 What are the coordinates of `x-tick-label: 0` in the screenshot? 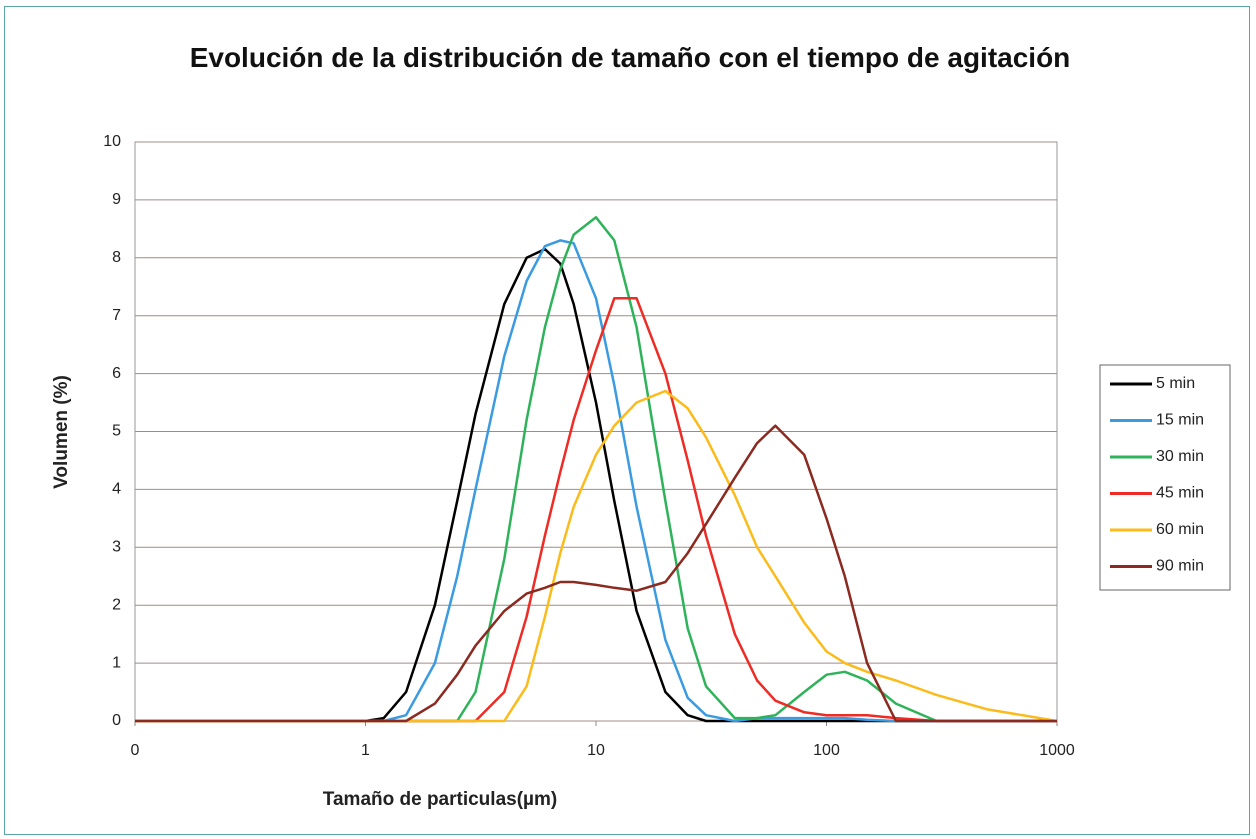 It's located at (135, 750).